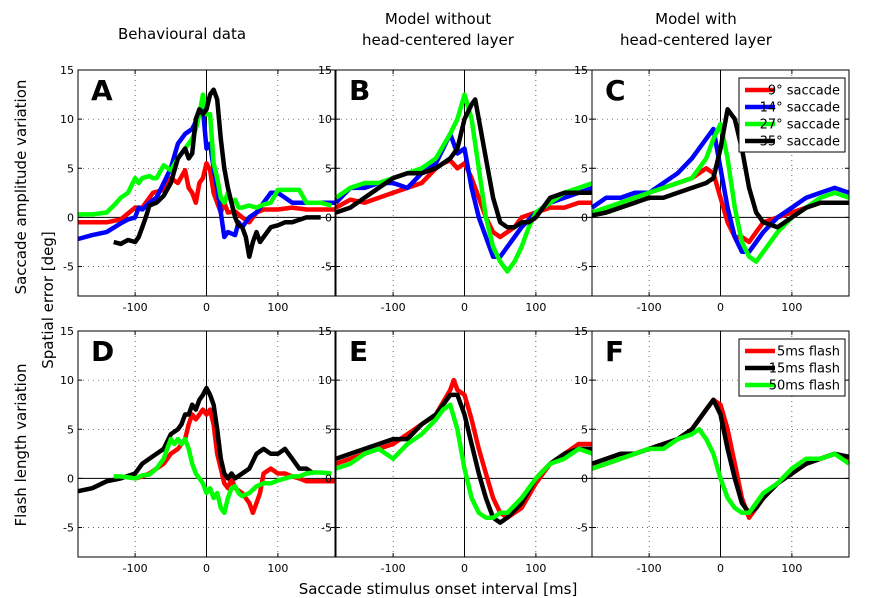 The height and width of the screenshot is (598, 891). I want to click on legend-label: 9° saccade, so click(804, 91).